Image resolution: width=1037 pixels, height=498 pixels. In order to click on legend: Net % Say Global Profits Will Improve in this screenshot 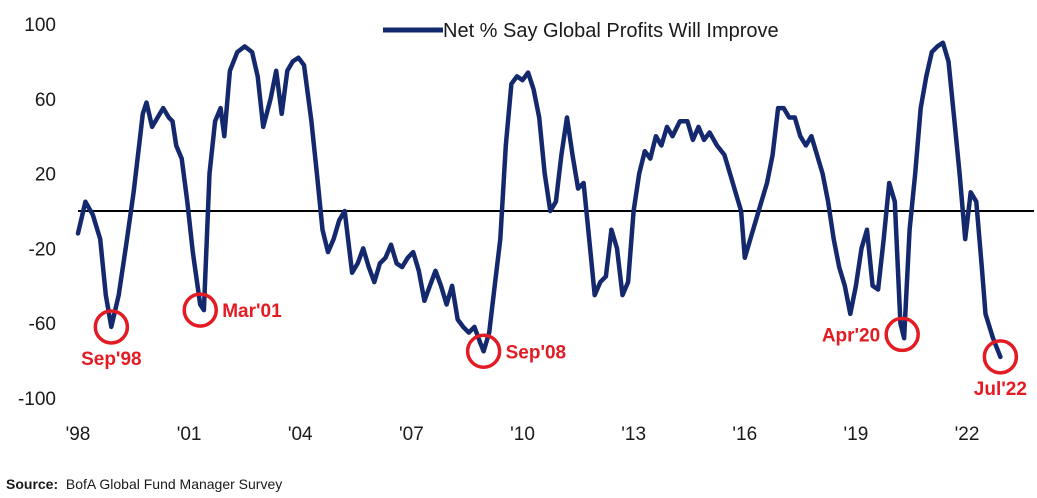, I will do `click(581, 31)`.